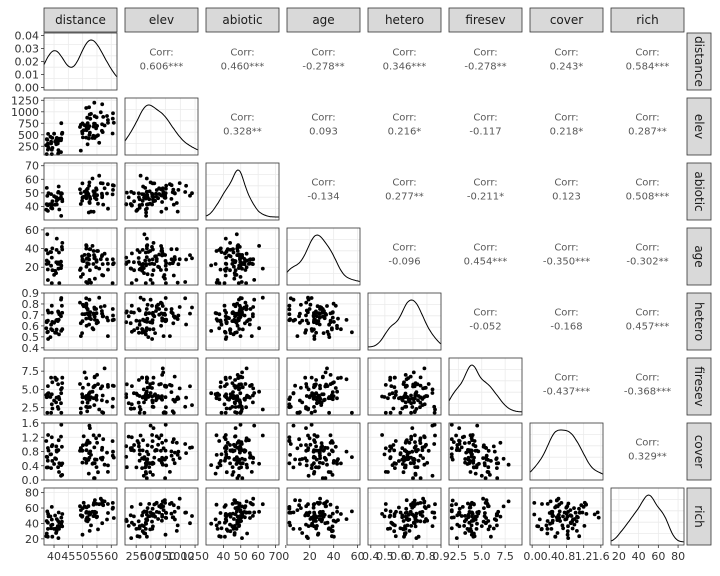 The width and height of the screenshot is (720, 576). What do you see at coordinates (485, 320) in the screenshot?
I see `panel-hetero-firesev: Corr:-0.052` at bounding box center [485, 320].